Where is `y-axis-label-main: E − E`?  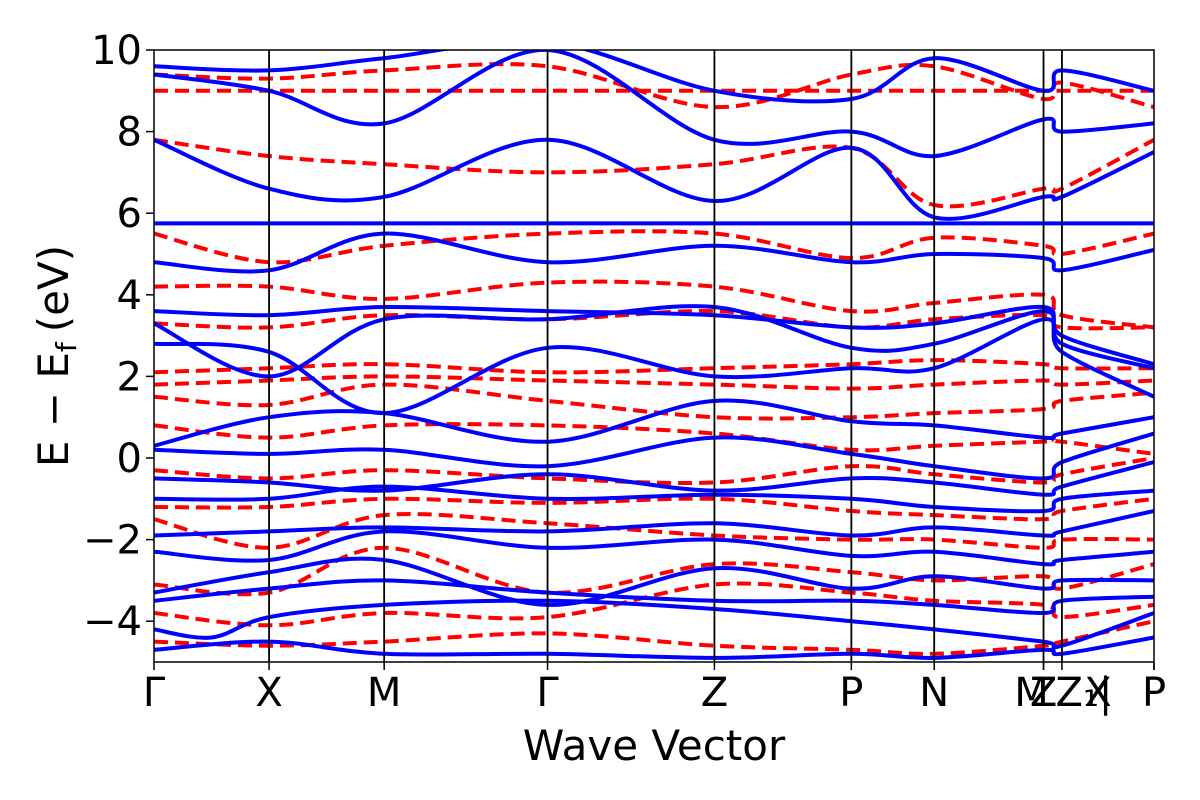 y-axis-label-main: E − E is located at coordinates (53, 409).